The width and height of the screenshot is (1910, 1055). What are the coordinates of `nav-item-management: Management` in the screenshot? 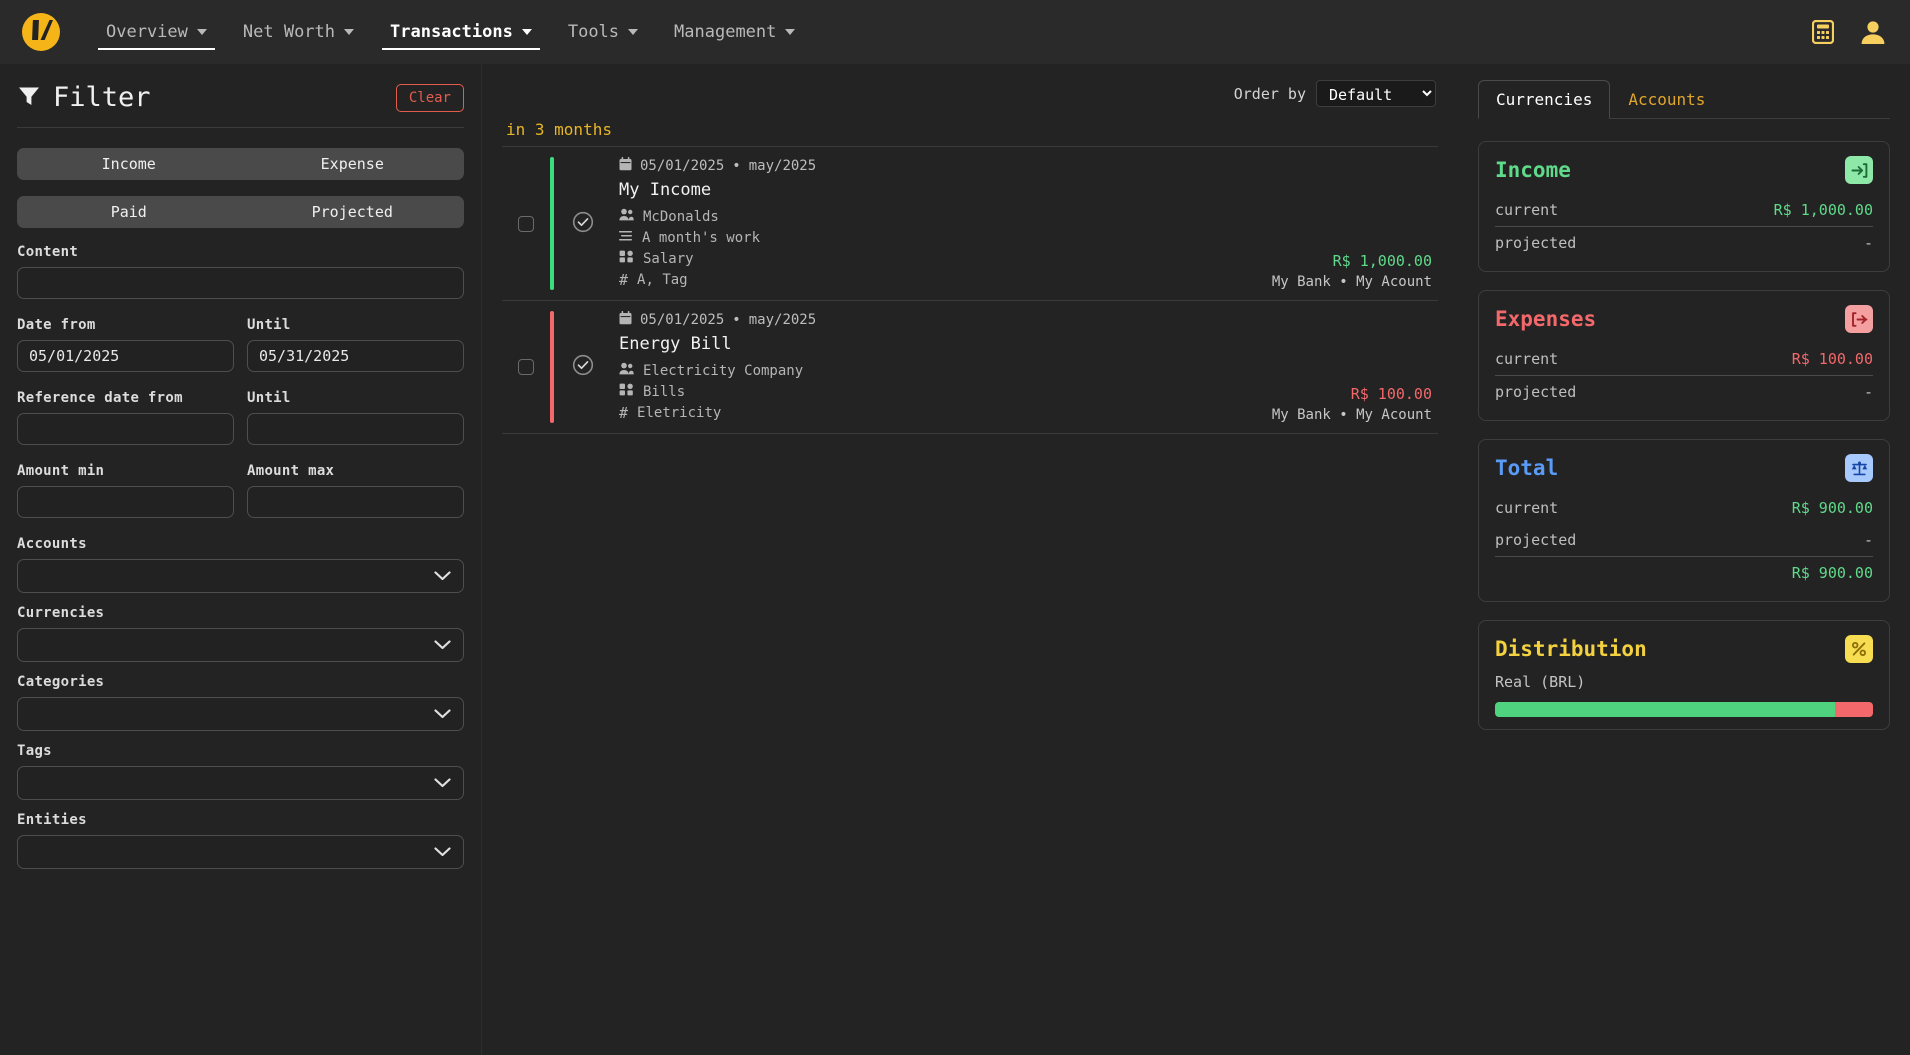 It's located at (734, 32).